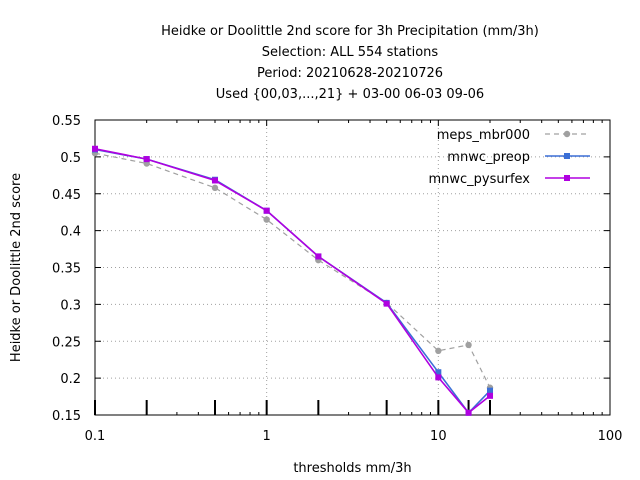 Image resolution: width=640 pixels, height=480 pixels. Describe the element at coordinates (352, 468) in the screenshot. I see `x-axis-label: thresholds mm/3h` at that location.